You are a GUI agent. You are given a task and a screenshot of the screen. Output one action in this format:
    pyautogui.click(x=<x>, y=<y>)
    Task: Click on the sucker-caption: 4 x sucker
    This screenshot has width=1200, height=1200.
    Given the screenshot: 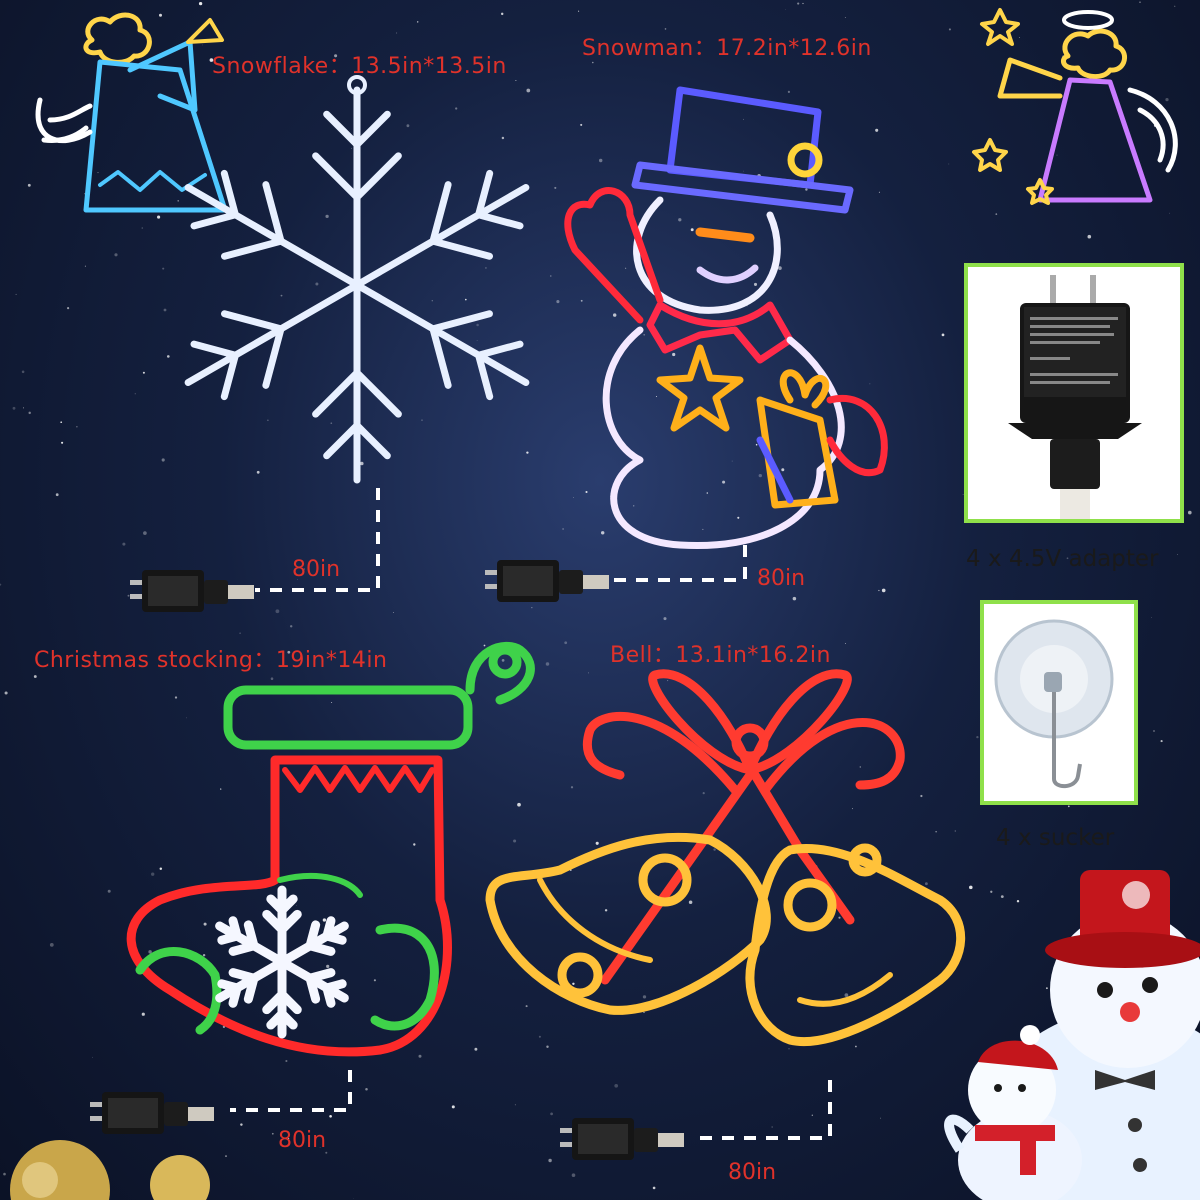 What is the action you would take?
    pyautogui.click(x=1055, y=838)
    